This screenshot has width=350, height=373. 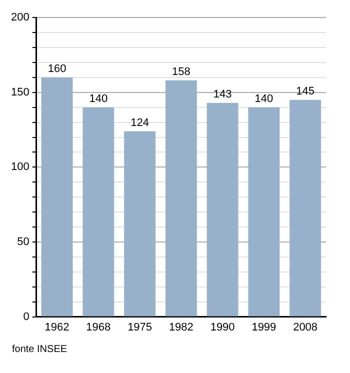 What do you see at coordinates (20, 18) in the screenshot?
I see `y-tick-label: 200` at bounding box center [20, 18].